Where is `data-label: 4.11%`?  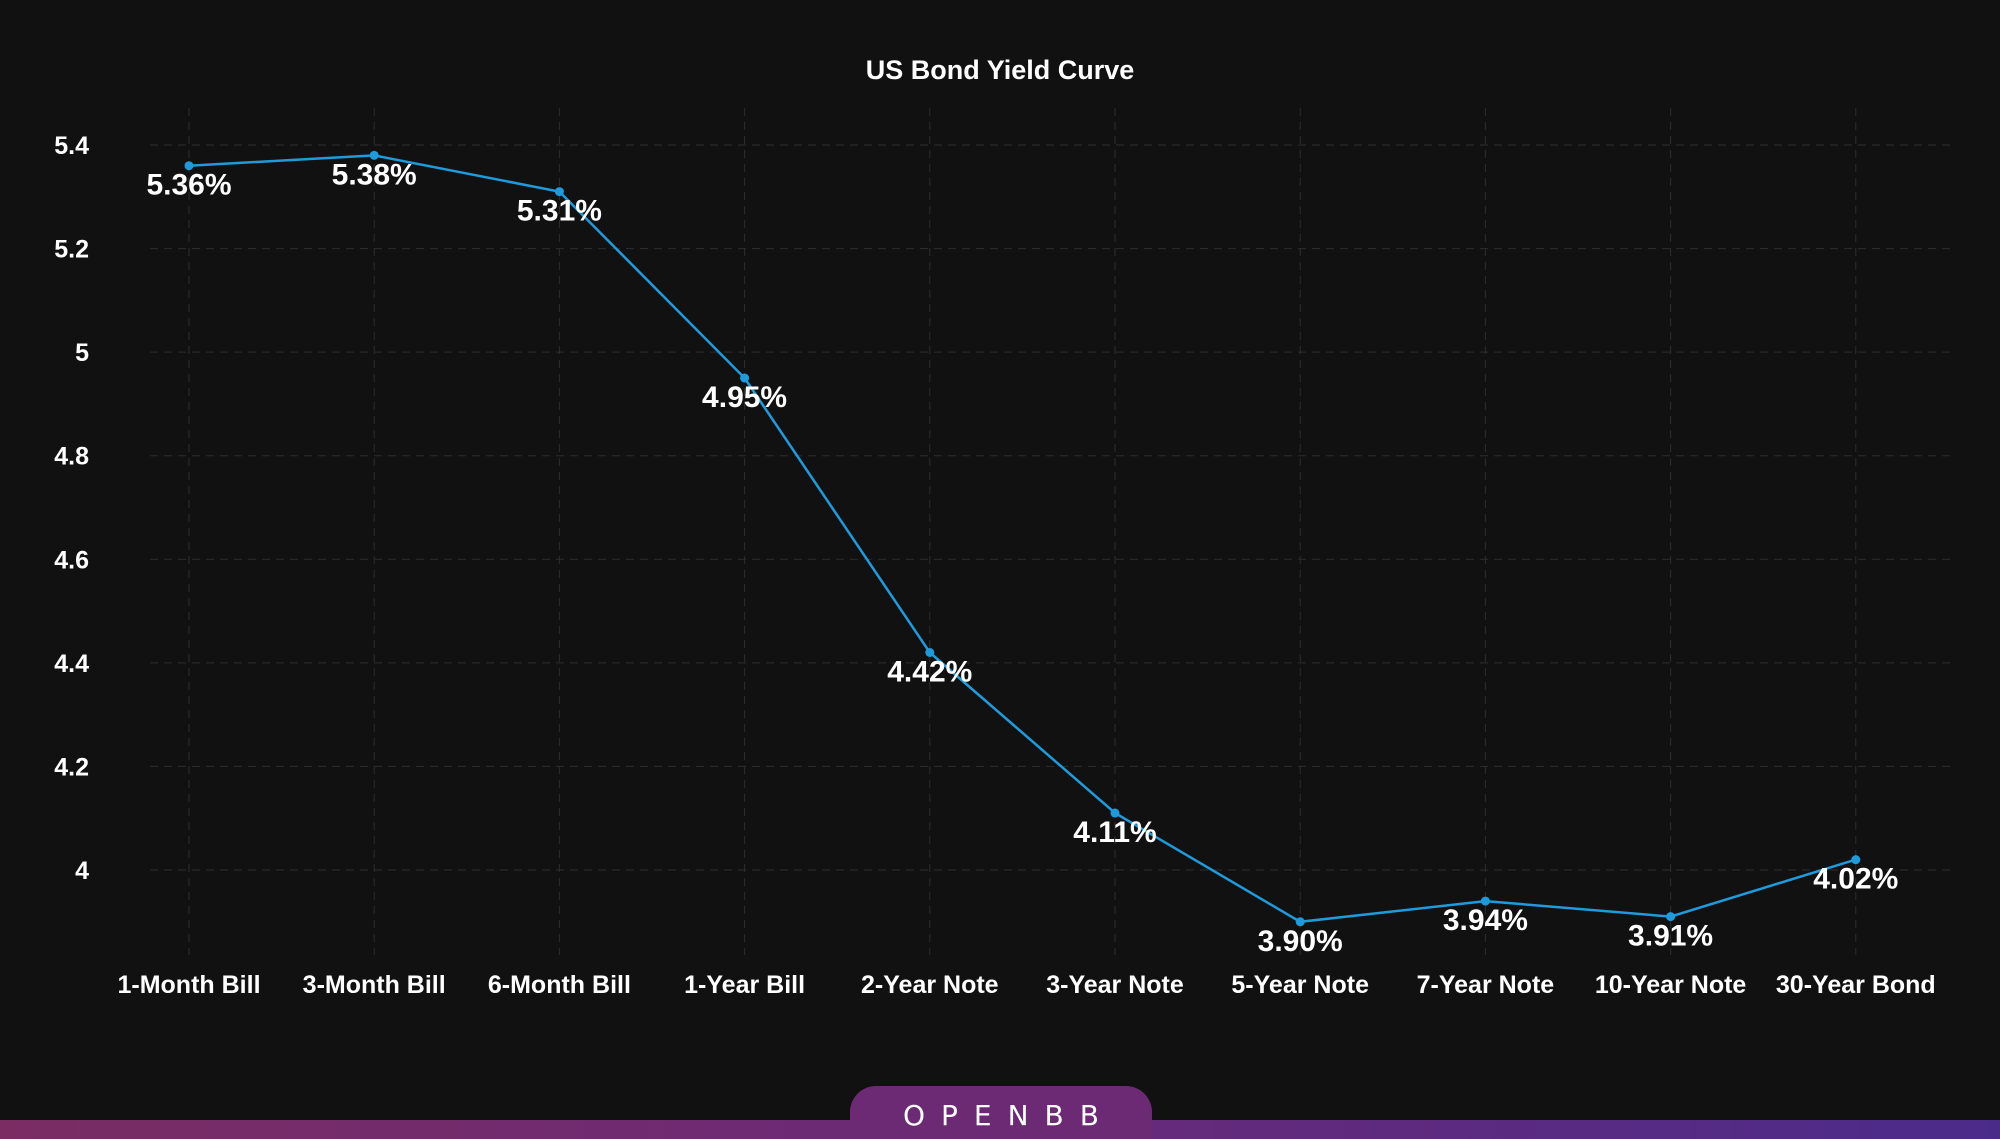
data-label: 4.11% is located at coordinates (1114, 832).